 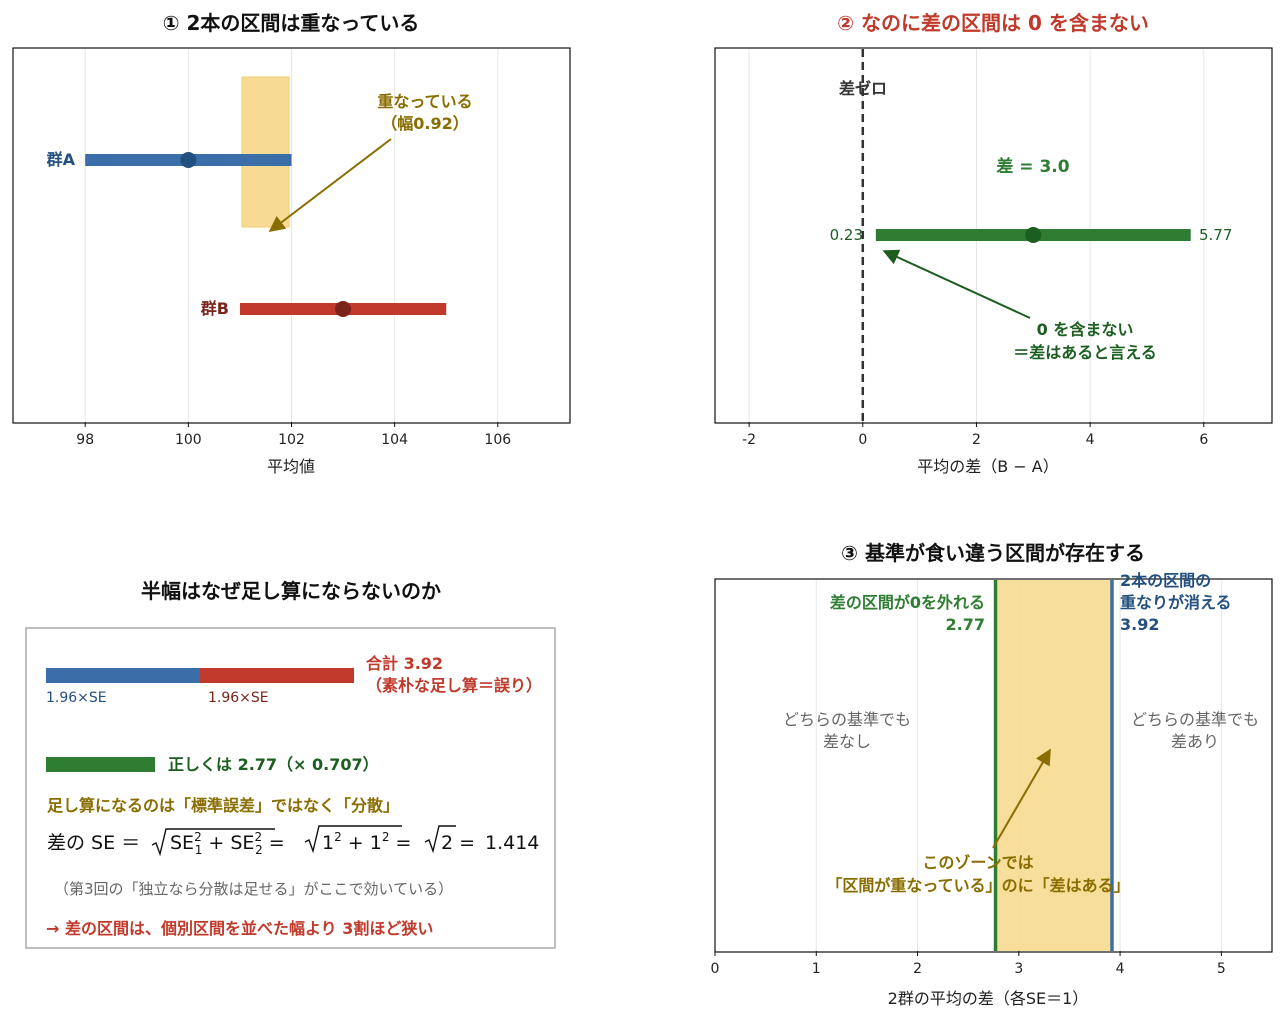 I want to click on difference-zone-line1: どちらの基準でも, so click(x=1195, y=719).